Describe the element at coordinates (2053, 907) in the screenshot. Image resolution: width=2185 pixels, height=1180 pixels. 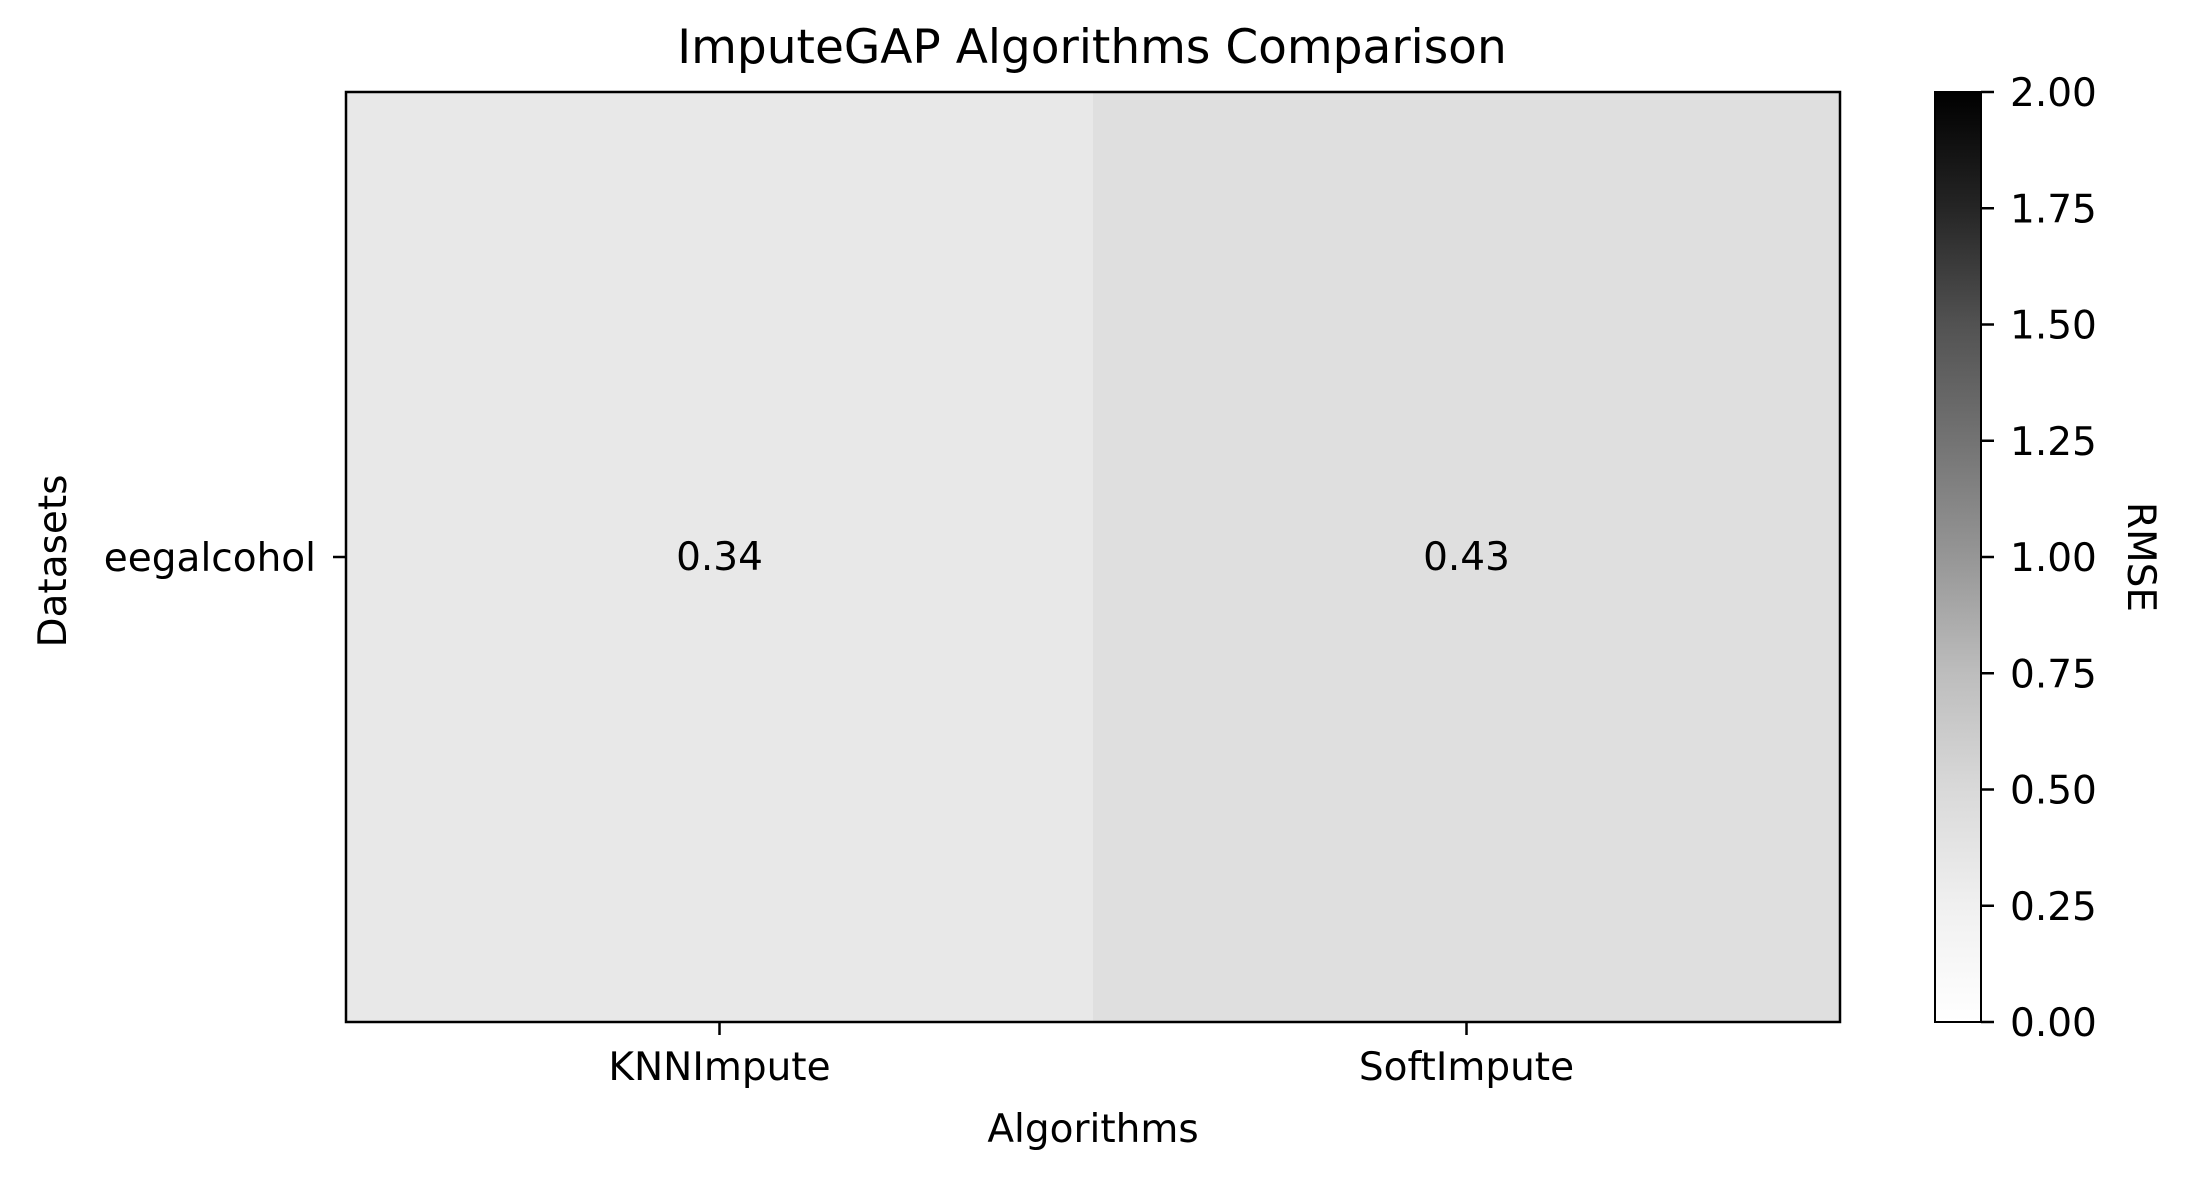
I see `colorbar-tick-label: 0.25` at that location.